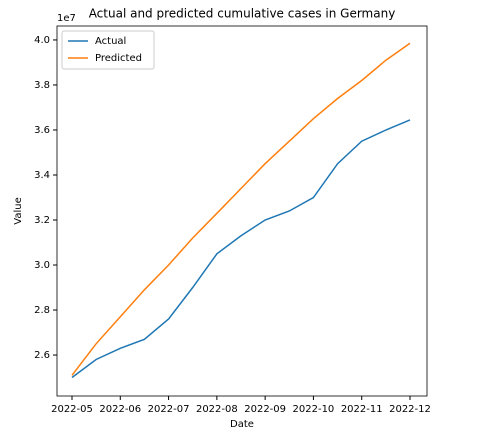 The image size is (502, 435). Describe the element at coordinates (118, 58) in the screenshot. I see `legend-label: Predicted` at that location.